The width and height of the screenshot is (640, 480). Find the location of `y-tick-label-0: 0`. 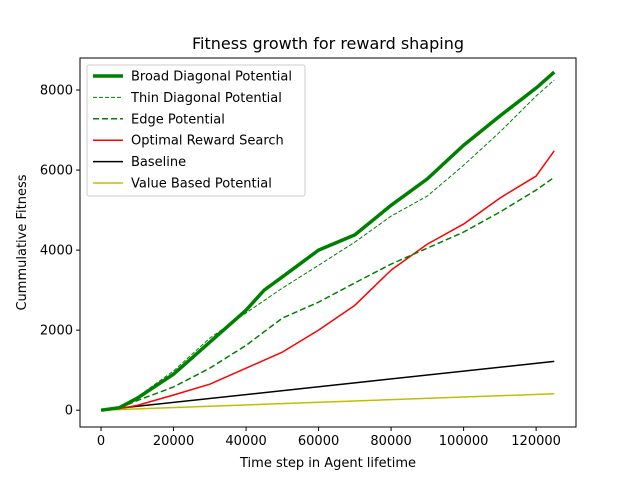

y-tick-label-0: 0 is located at coordinates (69, 411).